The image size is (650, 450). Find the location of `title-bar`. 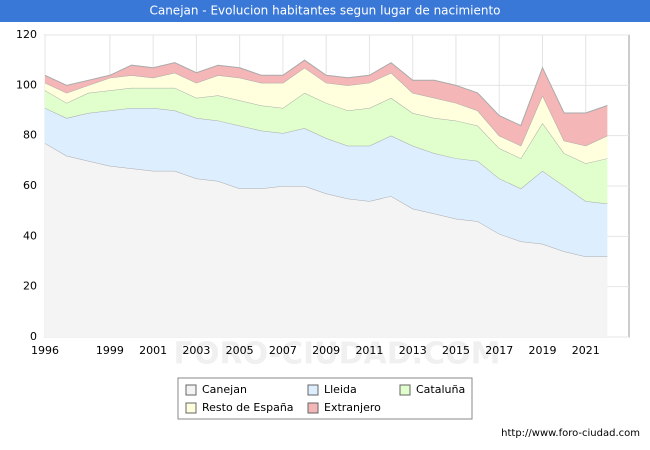

title-bar is located at coordinates (325, 11).